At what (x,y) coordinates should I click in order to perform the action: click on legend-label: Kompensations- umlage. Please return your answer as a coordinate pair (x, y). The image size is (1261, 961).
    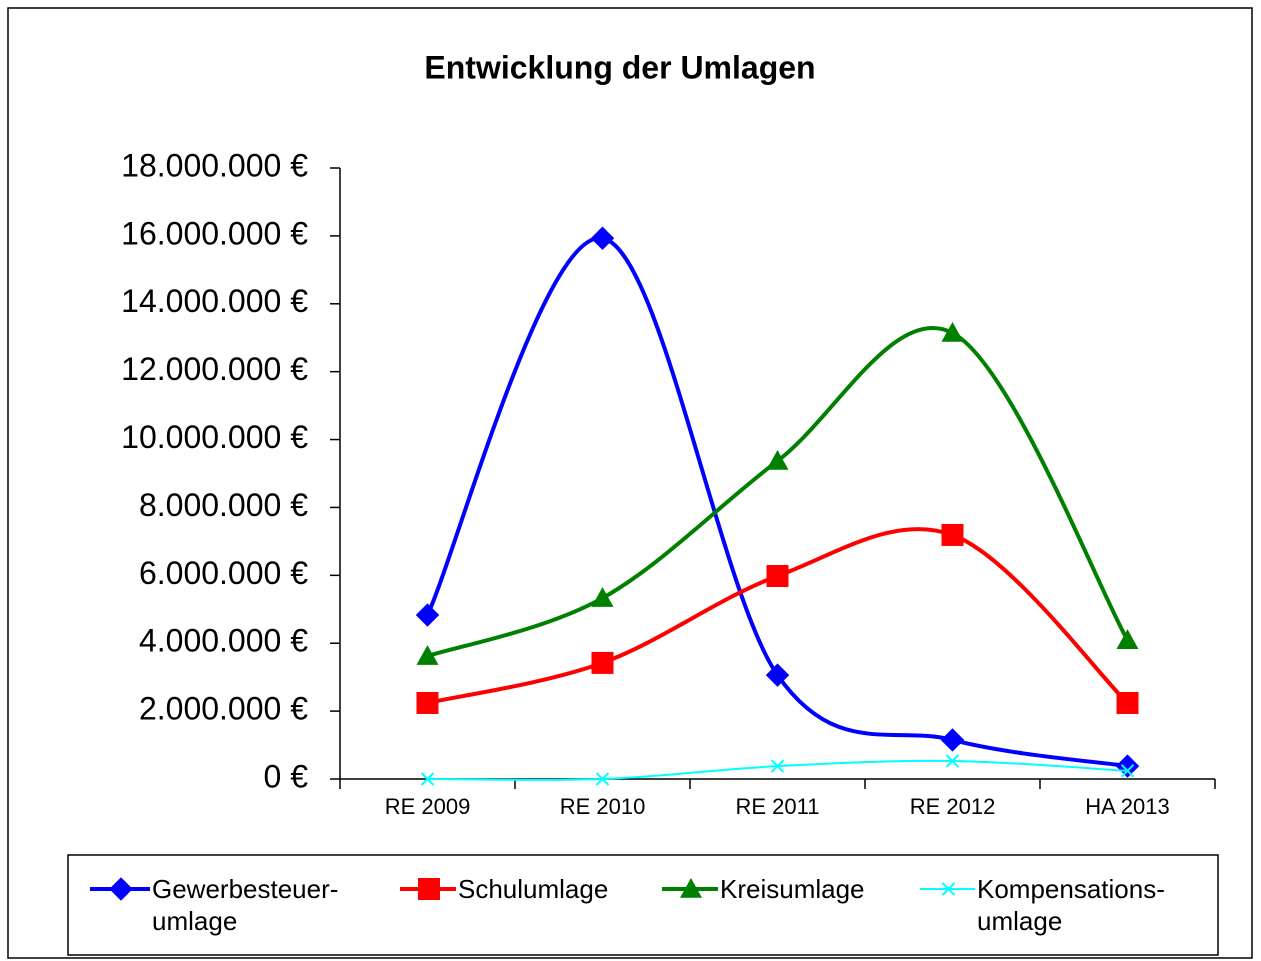
    Looking at the image, I should click on (1071, 905).